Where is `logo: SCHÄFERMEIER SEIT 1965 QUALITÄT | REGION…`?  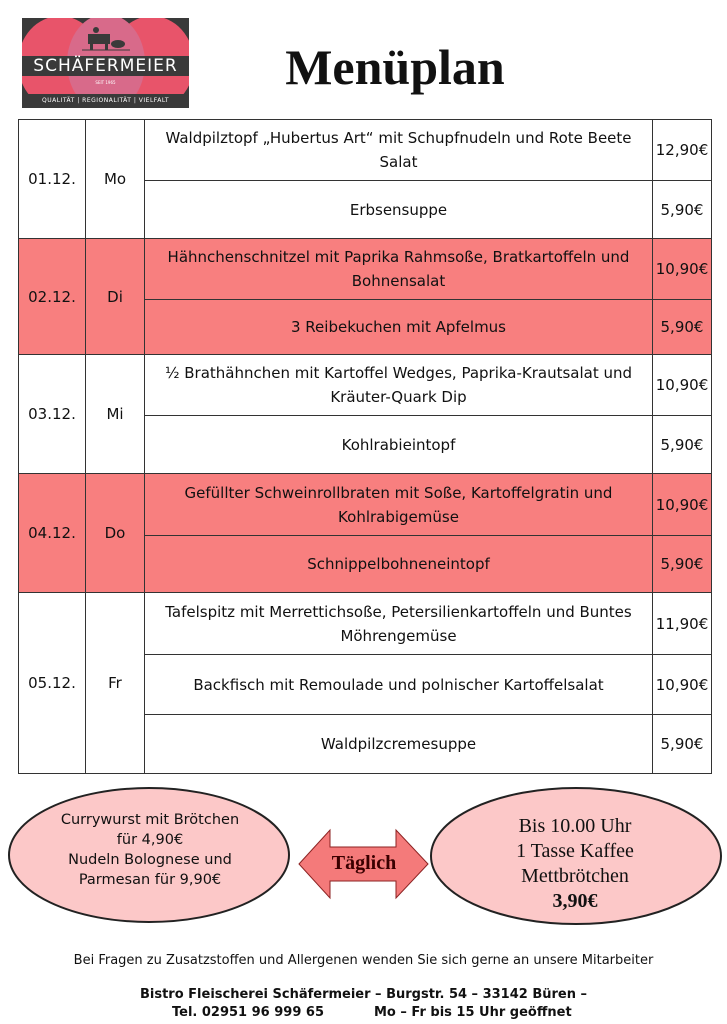 logo: SCHÄFERMEIER SEIT 1965 QUALITÄT | REGION… is located at coordinates (105, 63).